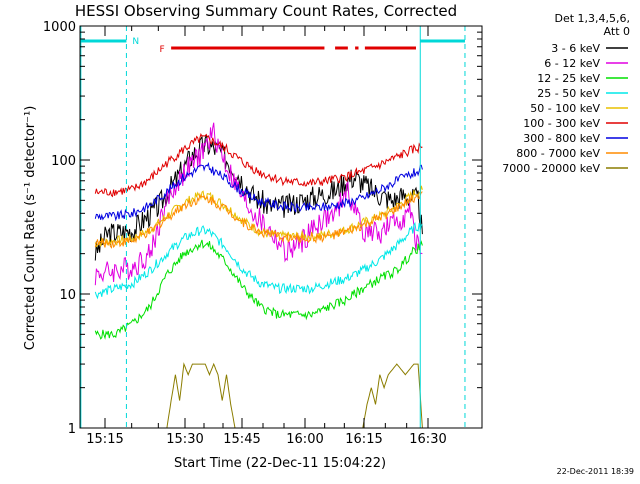  Describe the element at coordinates (568, 78) in the screenshot. I see `legend-label: 12 - 25 keV` at that location.